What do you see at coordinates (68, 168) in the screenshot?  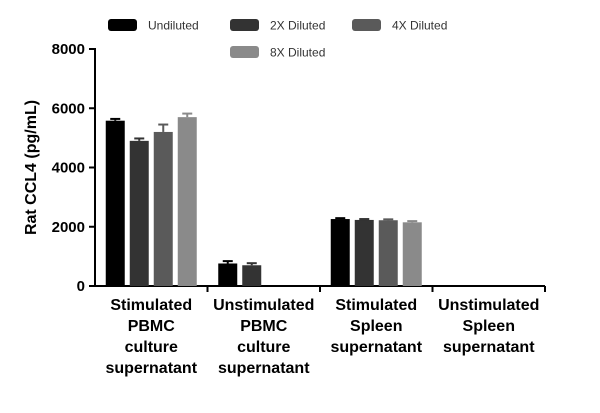 I see `y-tick-label: 4000` at bounding box center [68, 168].